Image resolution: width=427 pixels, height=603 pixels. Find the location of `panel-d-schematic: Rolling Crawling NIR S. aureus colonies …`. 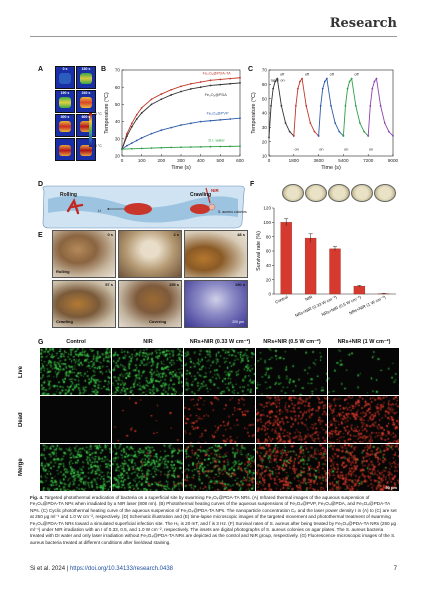

panel-d-schematic: Rolling Crawling NIR S. aureus colonies … is located at coordinates (144, 207).